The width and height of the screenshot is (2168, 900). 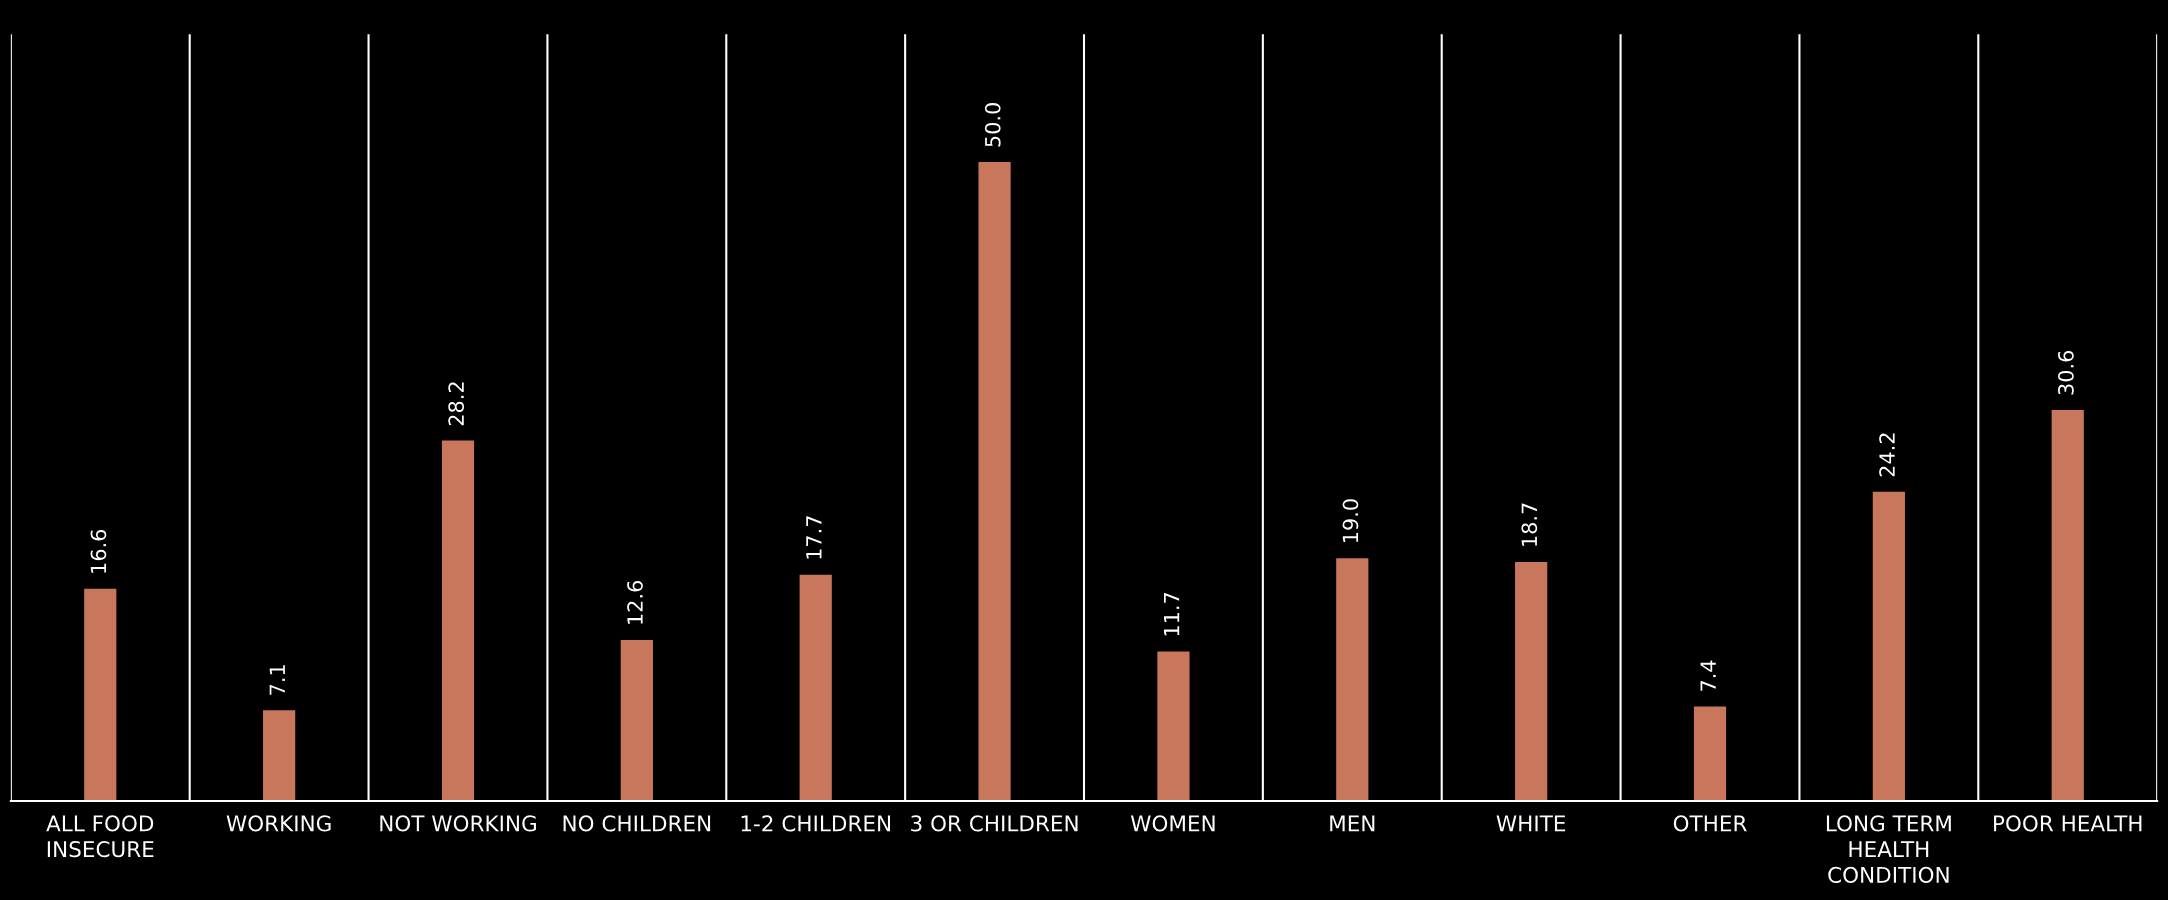 I want to click on x-tick-label: ALL FOOD INSECURE, so click(x=100, y=836).